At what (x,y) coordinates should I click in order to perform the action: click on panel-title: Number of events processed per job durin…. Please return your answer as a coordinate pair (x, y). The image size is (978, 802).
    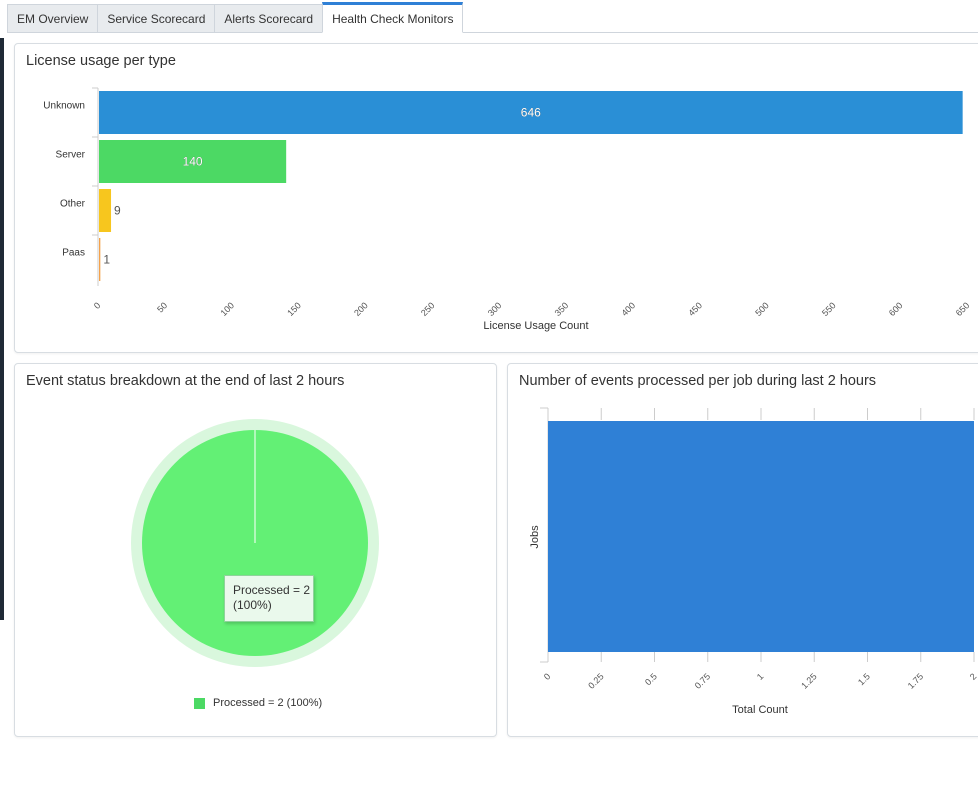
    Looking at the image, I should click on (698, 381).